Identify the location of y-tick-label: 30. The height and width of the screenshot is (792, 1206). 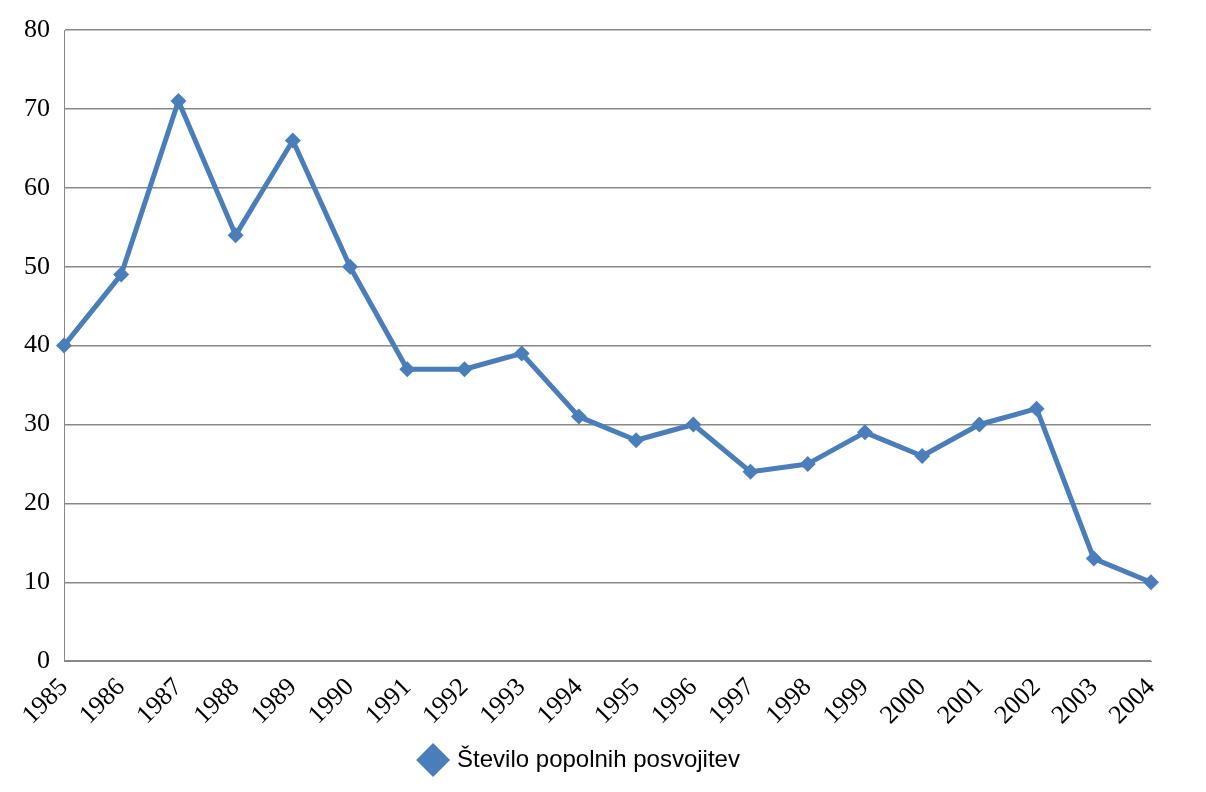
(37, 423).